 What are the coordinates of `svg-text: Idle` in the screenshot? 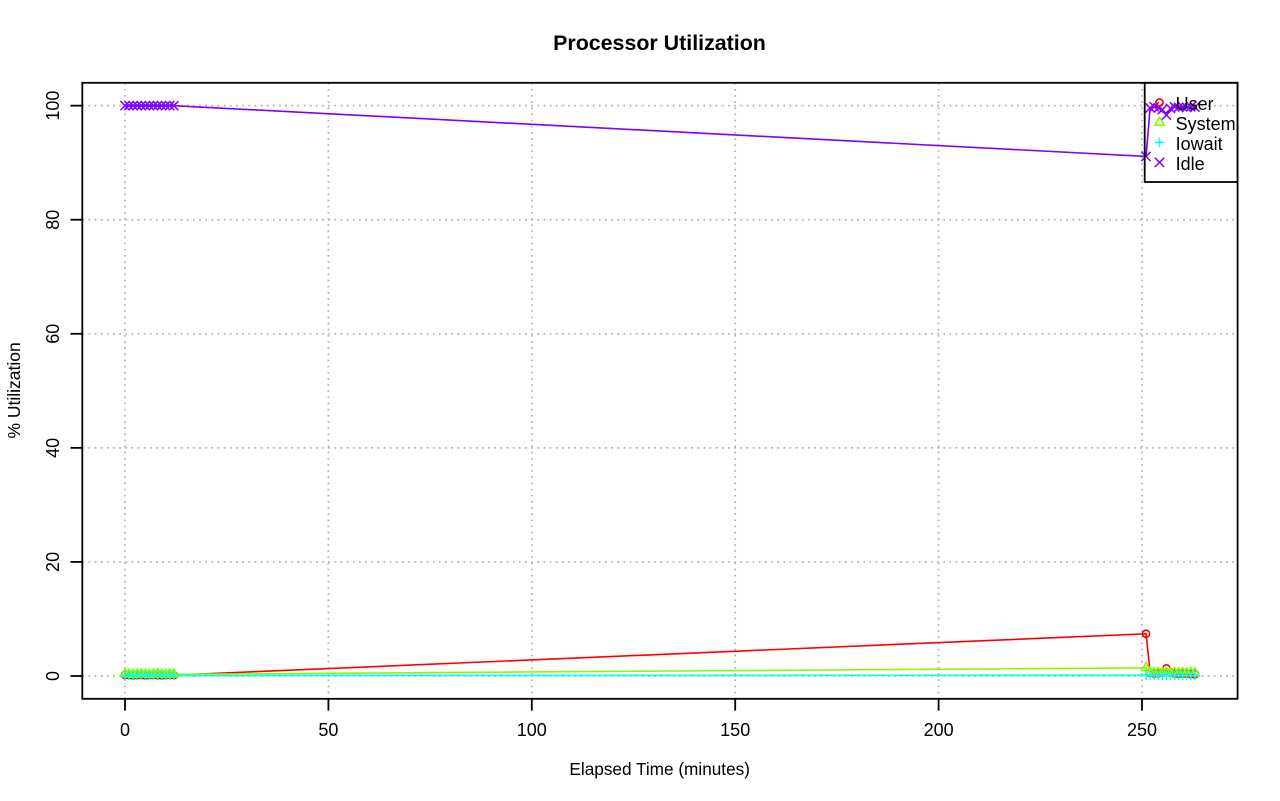 It's located at (1190, 164).